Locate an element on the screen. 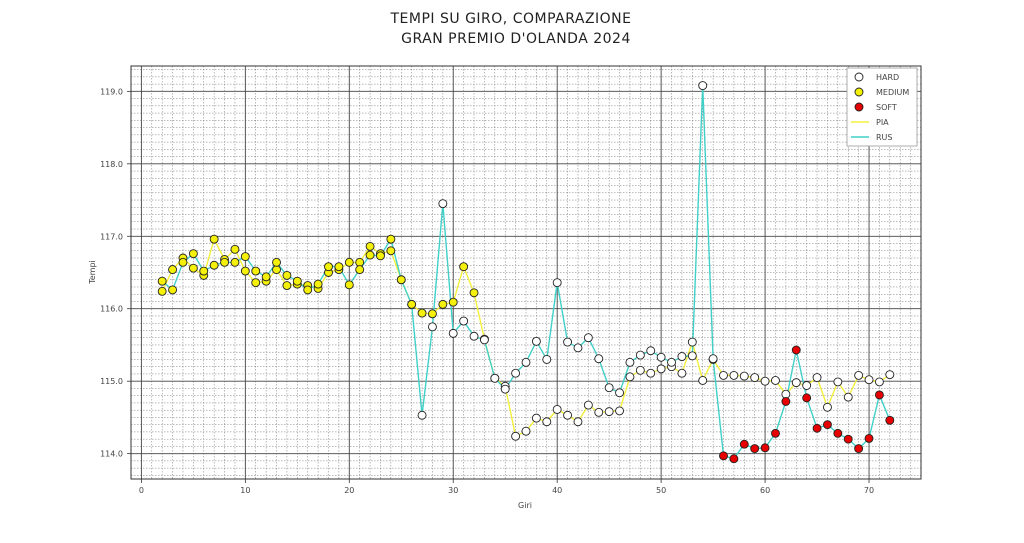 The height and width of the screenshot is (543, 1024). legend-marker-soft is located at coordinates (859, 107).